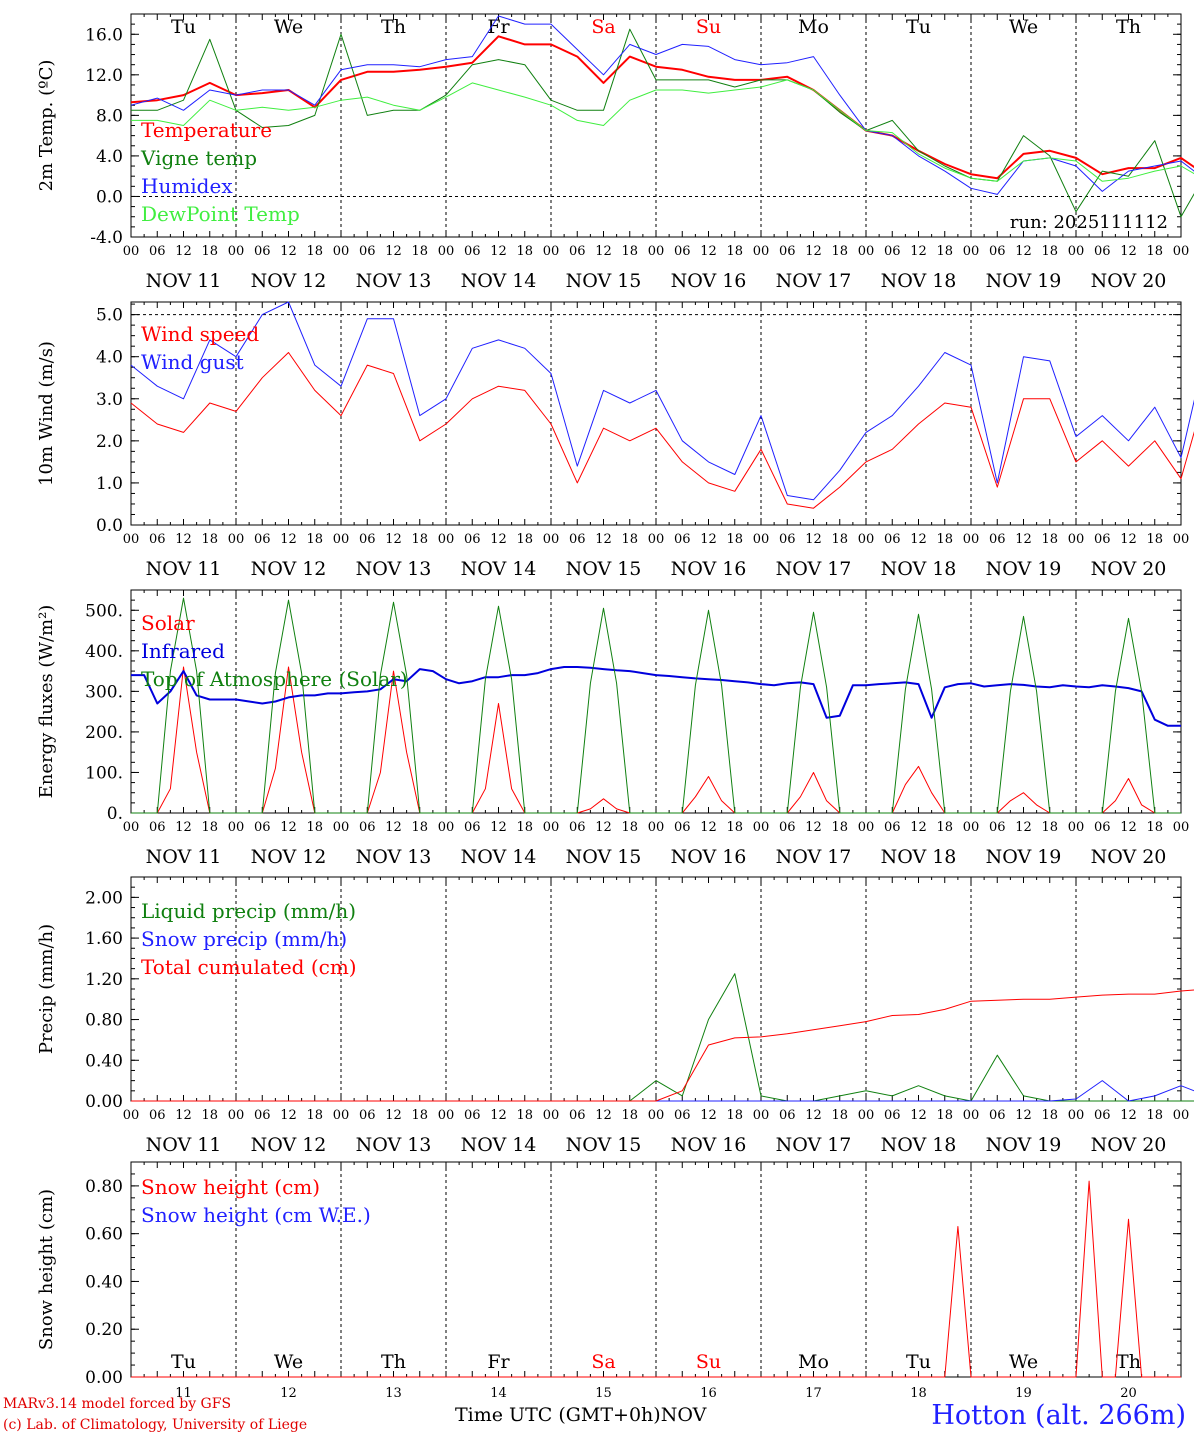 Image resolution: width=1194 pixels, height=1444 pixels. Describe the element at coordinates (708, 27) in the screenshot. I see `weekday-label: Su` at that location.